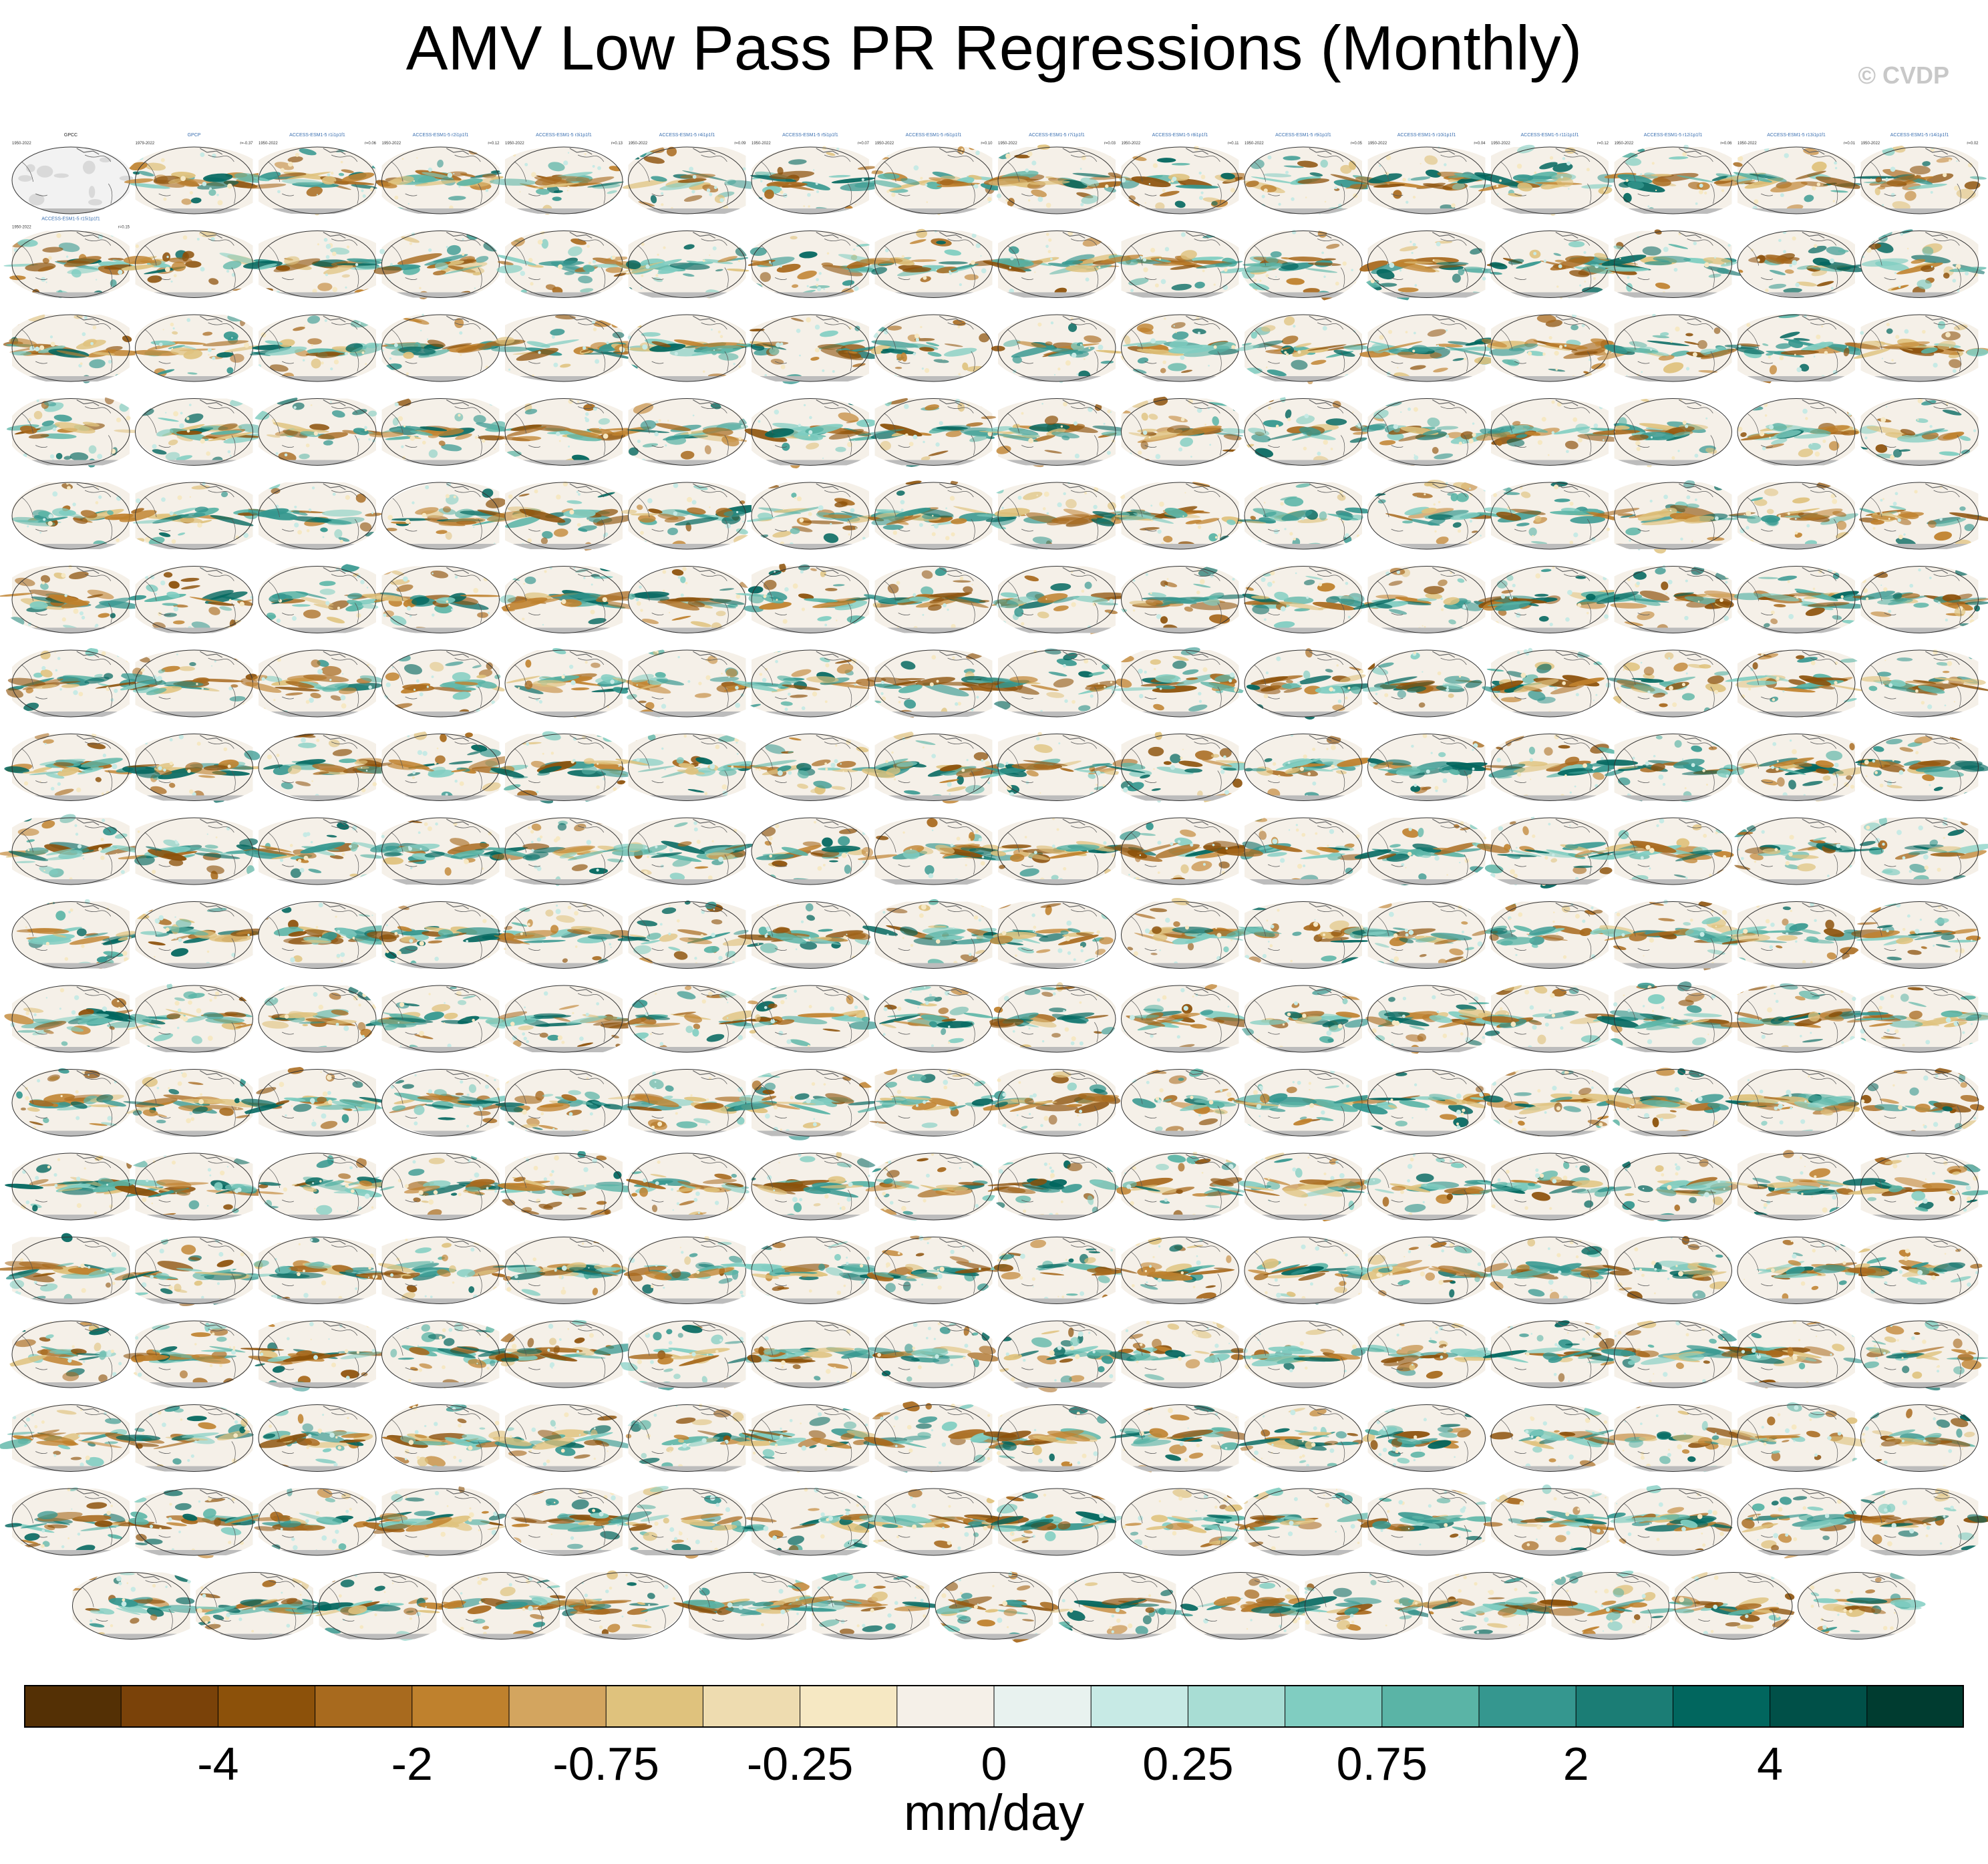  What do you see at coordinates (1673, 135) in the screenshot?
I see `panel-title: ACCESS-ESM1-5 r12i1p1f1` at bounding box center [1673, 135].